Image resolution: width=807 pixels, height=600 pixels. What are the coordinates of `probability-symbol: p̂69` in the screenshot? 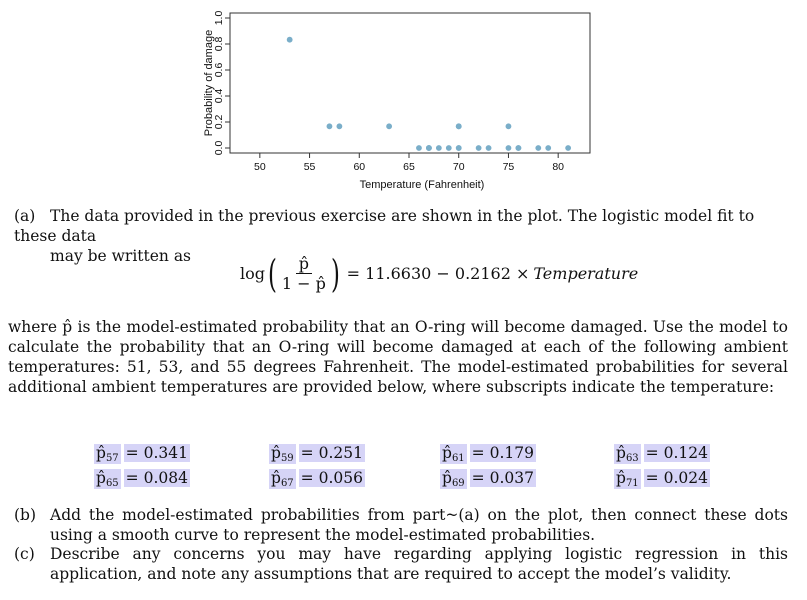 It's located at (453, 479).